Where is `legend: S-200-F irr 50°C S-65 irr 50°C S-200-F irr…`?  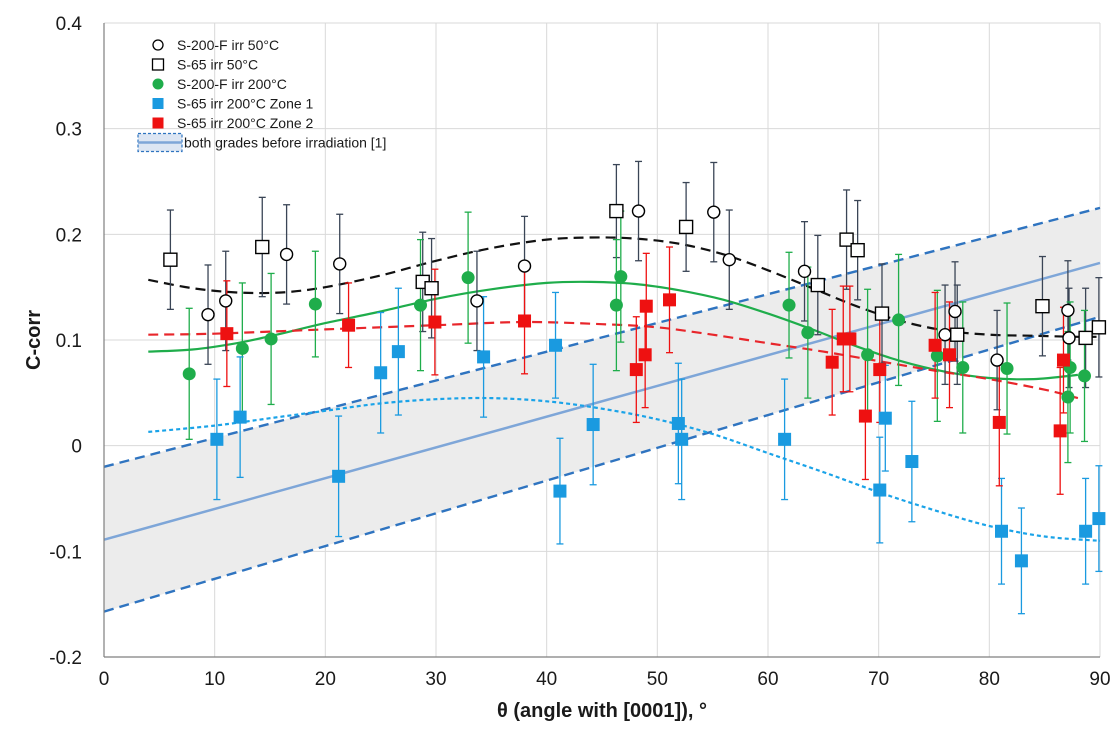
legend: S-200-F irr 50°C S-65 irr 50°C S-200-F irr… is located at coordinates (261, 95).